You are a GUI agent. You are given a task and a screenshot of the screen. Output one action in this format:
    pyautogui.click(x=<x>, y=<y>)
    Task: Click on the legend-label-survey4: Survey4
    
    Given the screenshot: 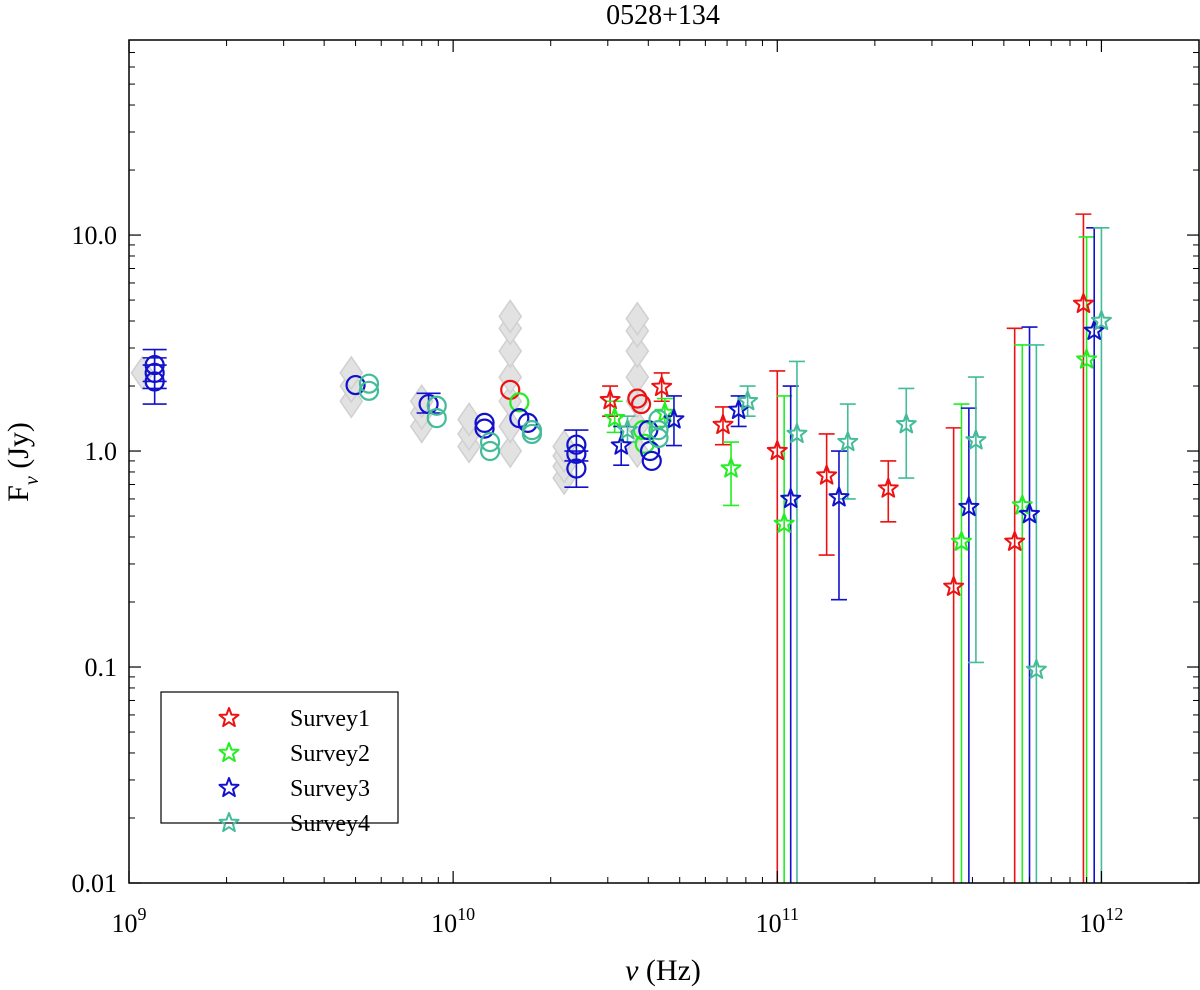 What is the action you would take?
    pyautogui.click(x=330, y=824)
    